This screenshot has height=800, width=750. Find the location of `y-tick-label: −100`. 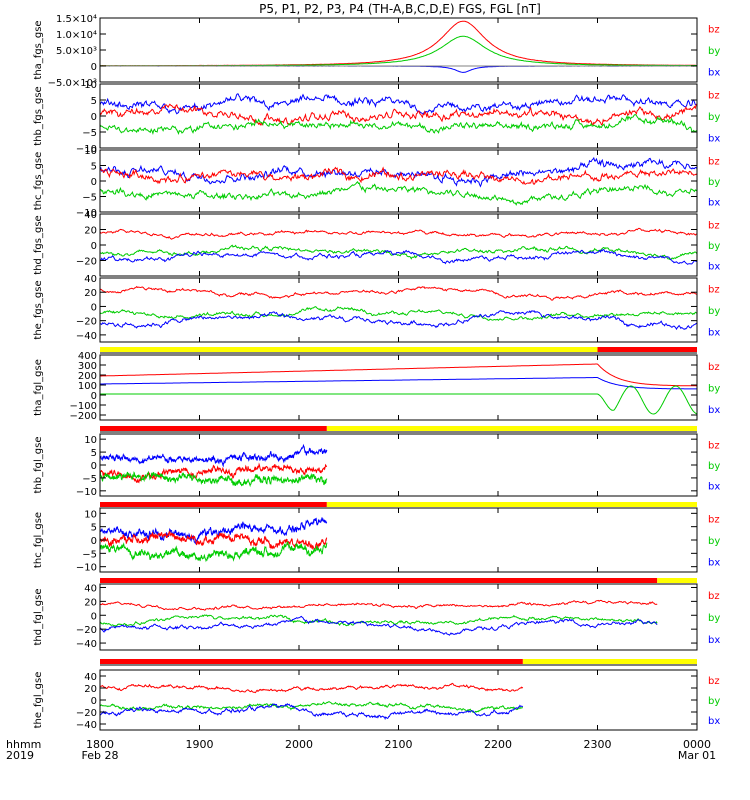

y-tick-label: −100 is located at coordinates (83, 406).